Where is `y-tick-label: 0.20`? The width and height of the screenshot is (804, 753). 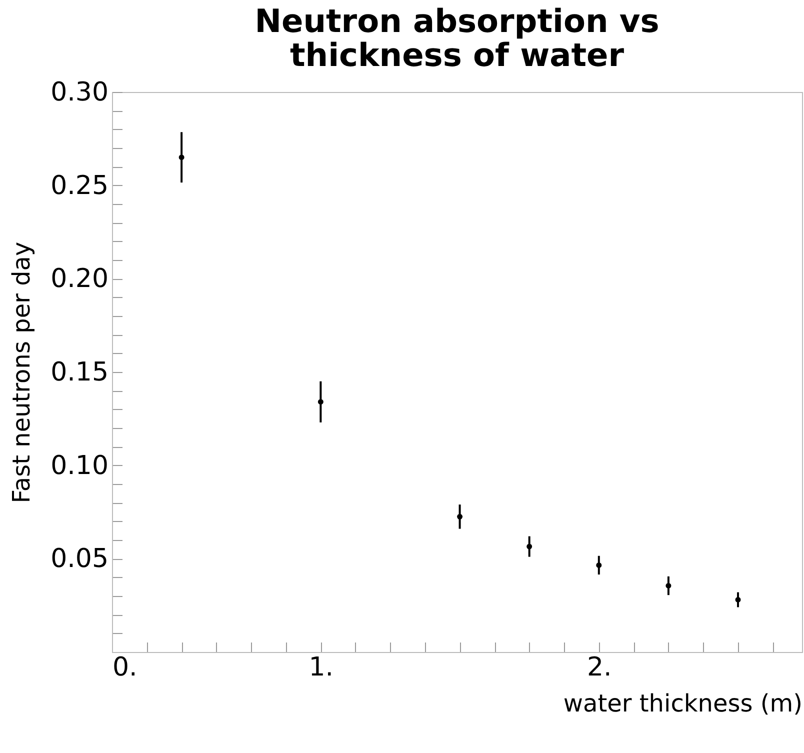 y-tick-label: 0.20 is located at coordinates (79, 279).